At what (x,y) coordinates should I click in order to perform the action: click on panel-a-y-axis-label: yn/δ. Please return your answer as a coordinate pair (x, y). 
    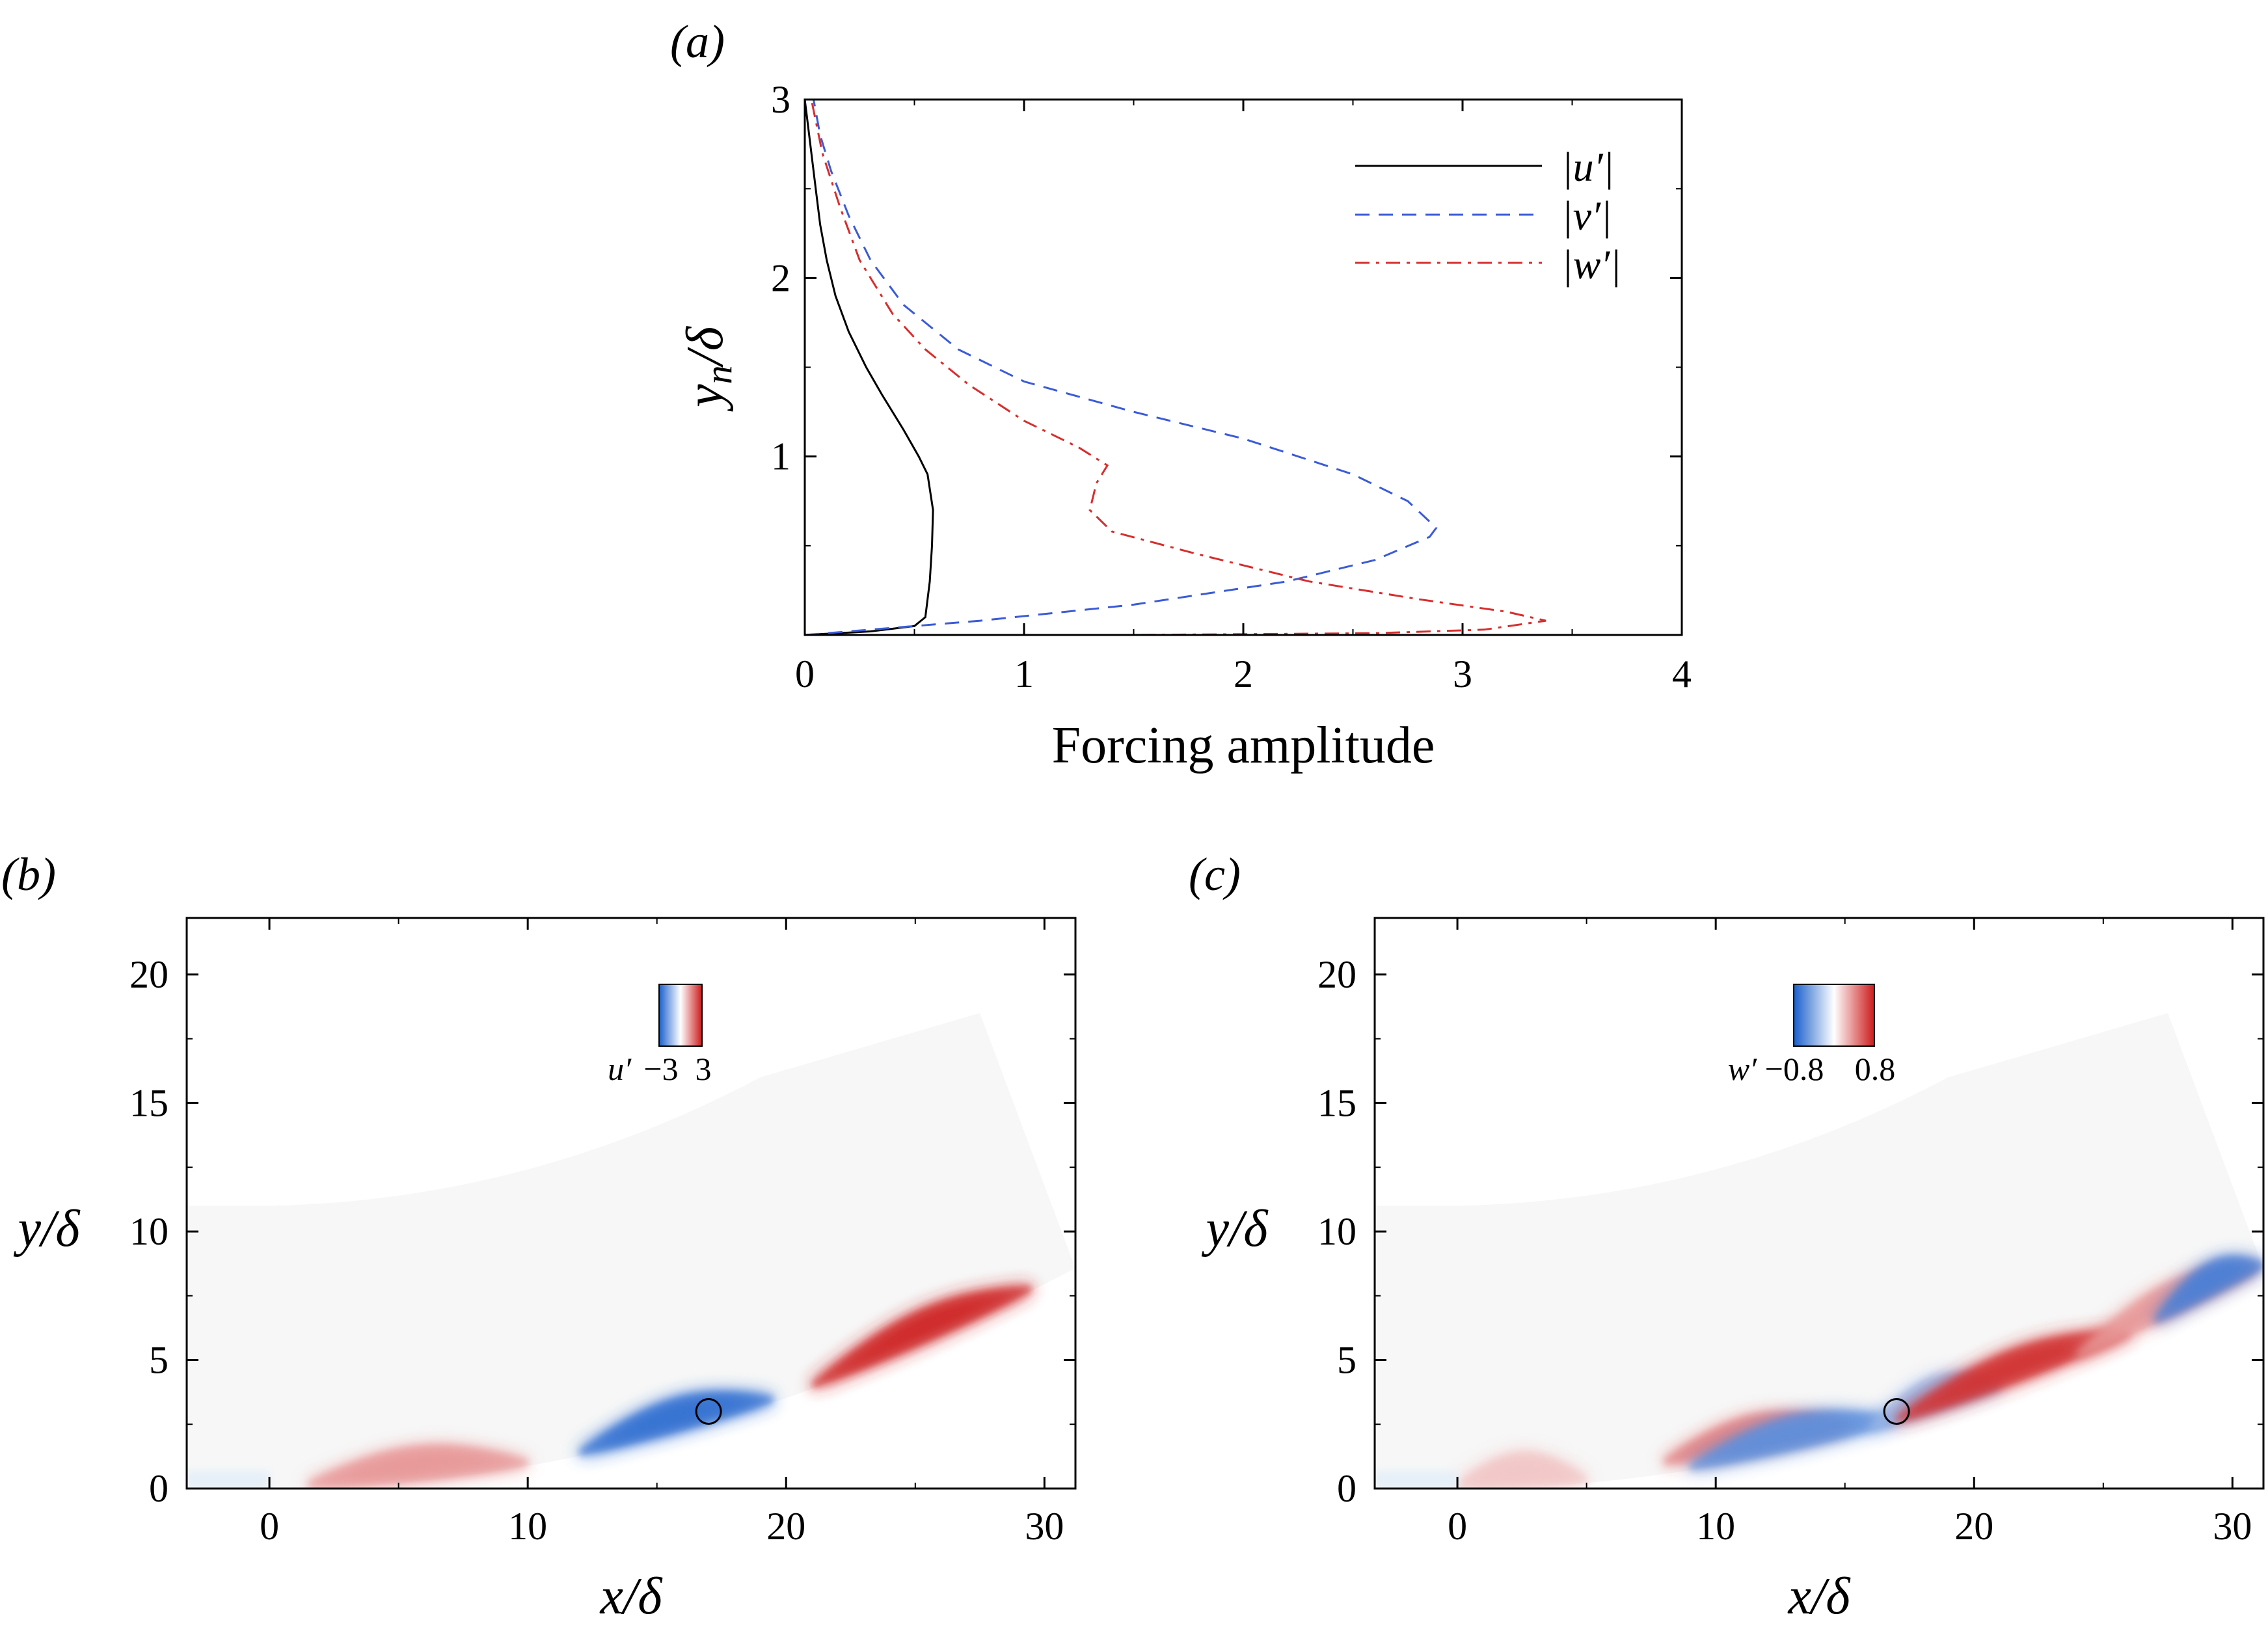
    Looking at the image, I should click on (708, 368).